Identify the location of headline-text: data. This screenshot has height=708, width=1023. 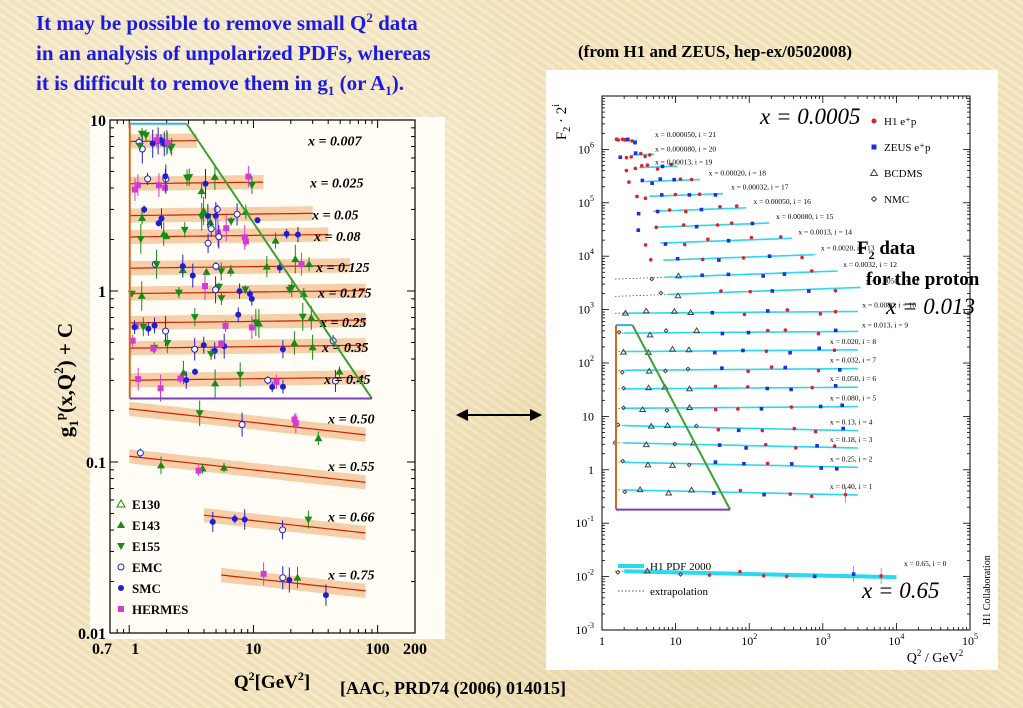
(395, 23).